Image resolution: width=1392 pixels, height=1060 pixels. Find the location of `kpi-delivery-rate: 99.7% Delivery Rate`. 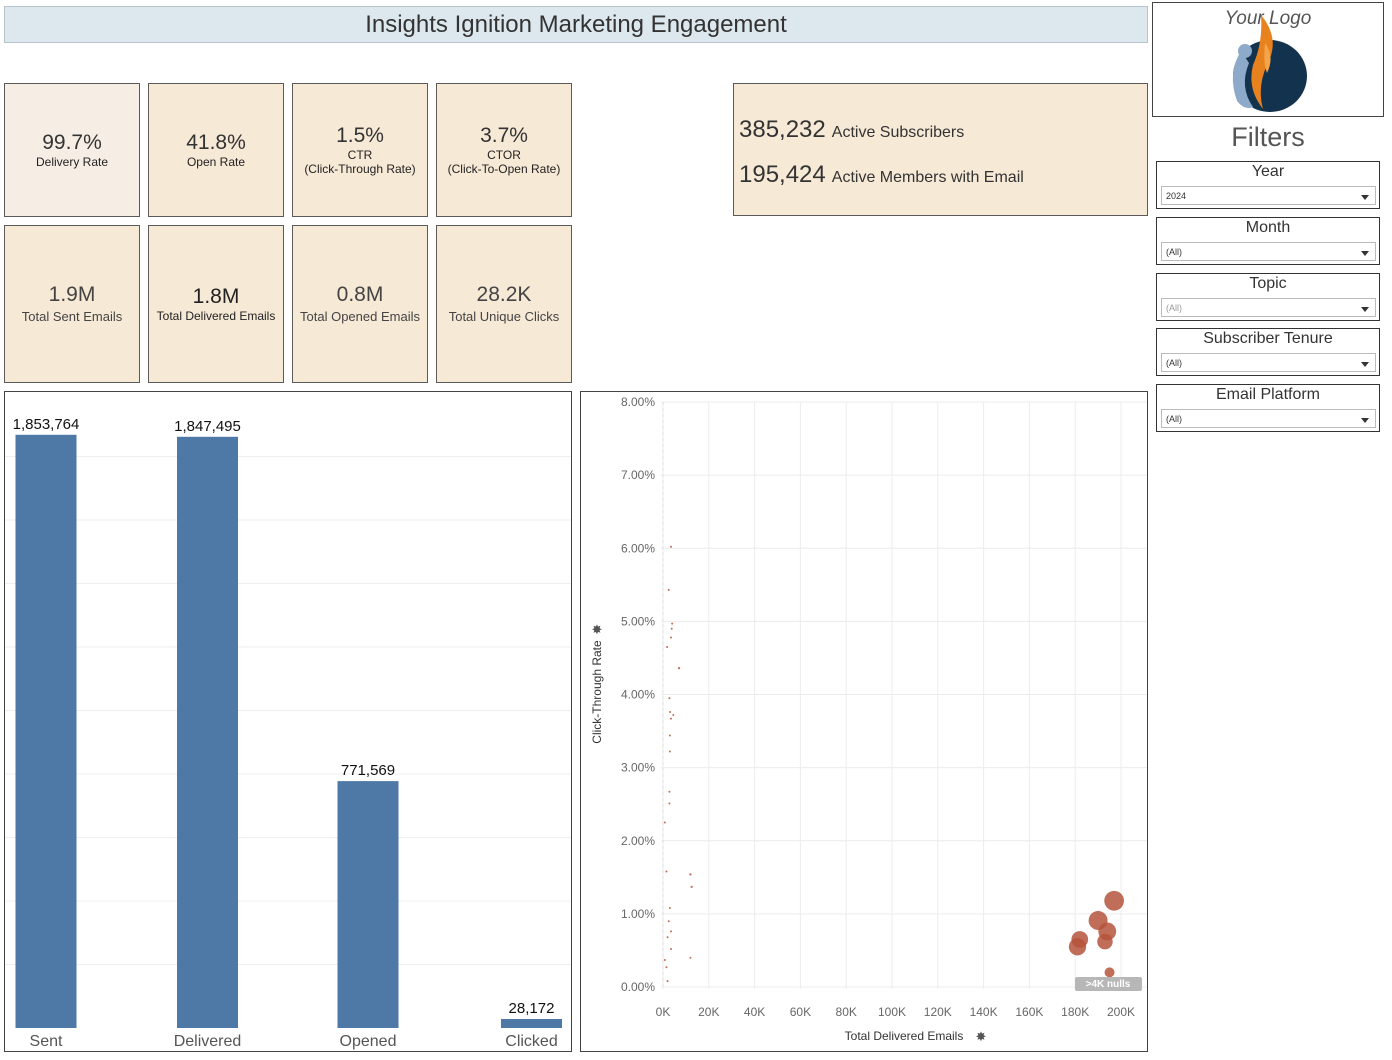

kpi-delivery-rate: 99.7% Delivery Rate is located at coordinates (72, 150).